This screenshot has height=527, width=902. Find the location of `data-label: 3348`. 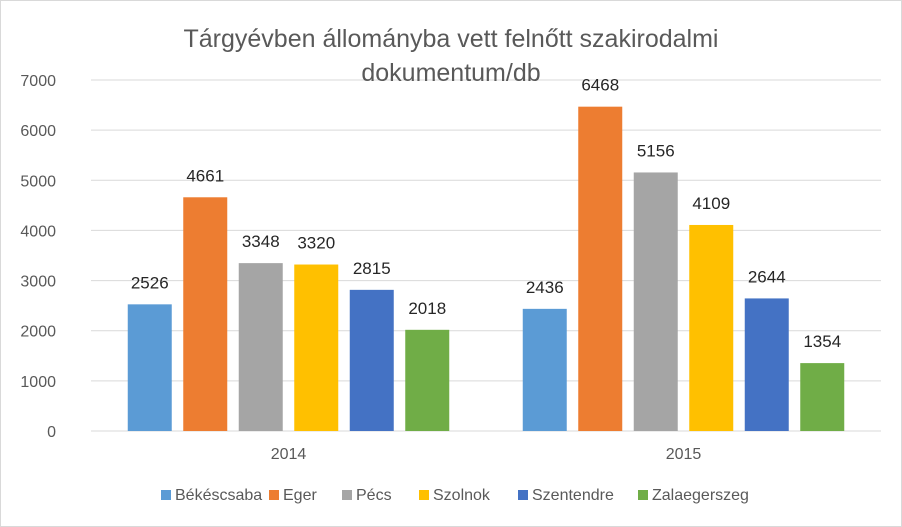

data-label: 3348 is located at coordinates (261, 241).